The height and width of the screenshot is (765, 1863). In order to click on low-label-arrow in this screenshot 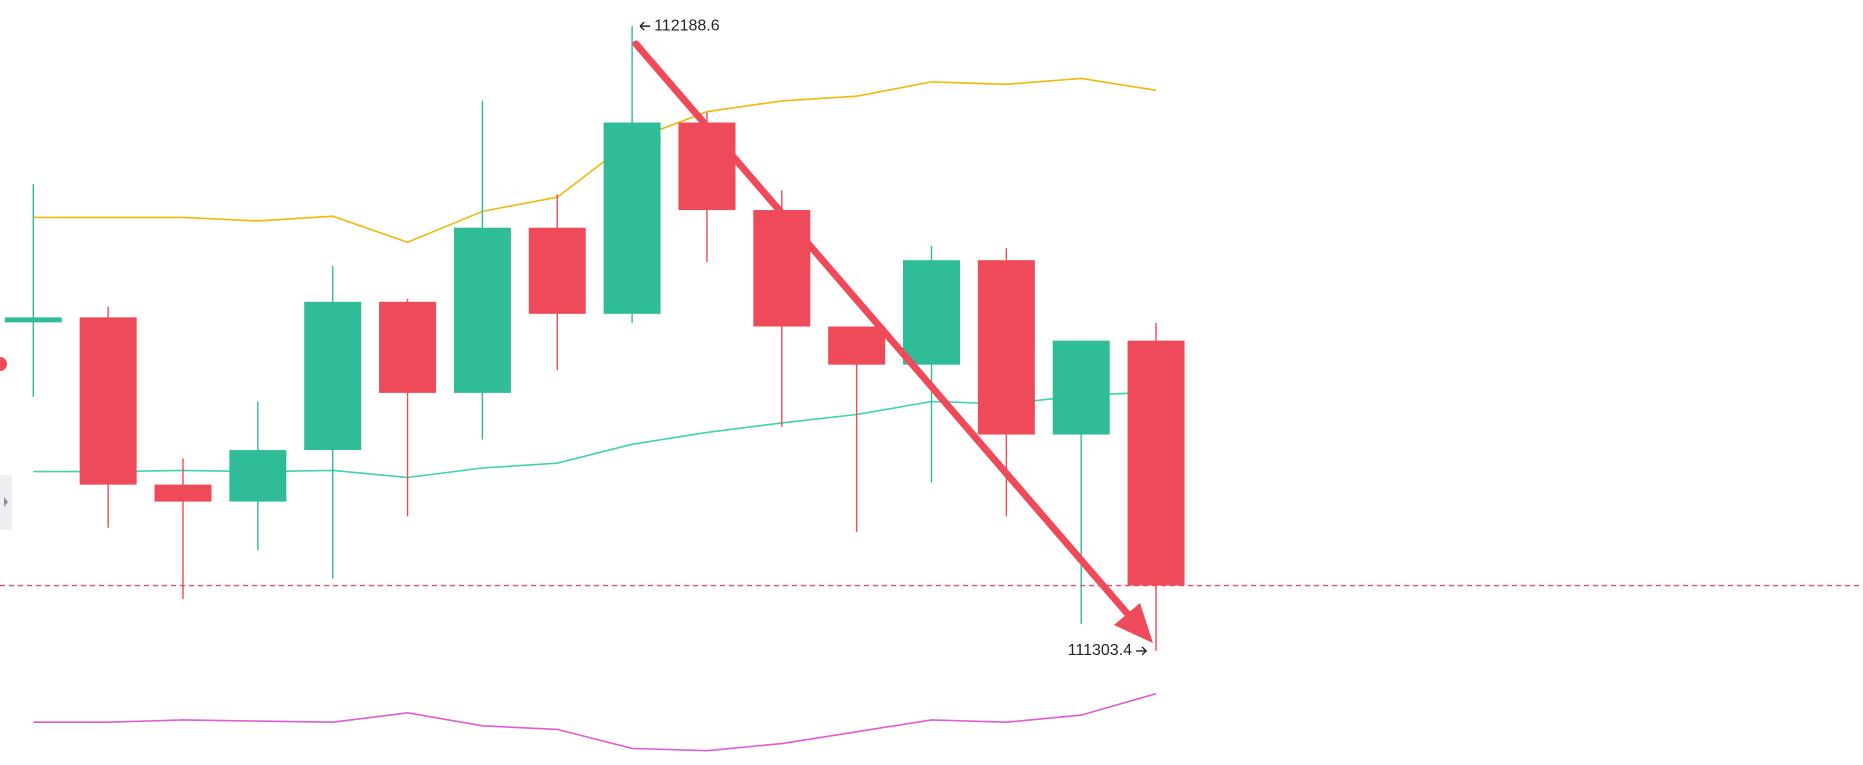, I will do `click(1142, 651)`.